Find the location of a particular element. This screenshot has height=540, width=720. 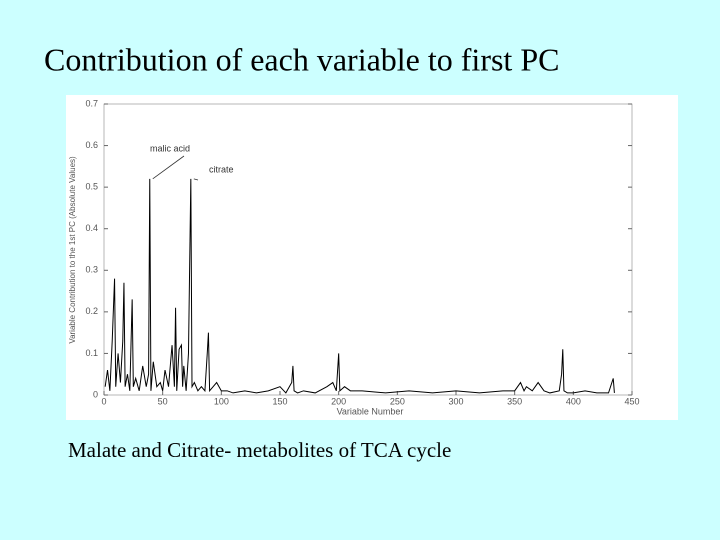

annotation: malic acid is located at coordinates (170, 148).